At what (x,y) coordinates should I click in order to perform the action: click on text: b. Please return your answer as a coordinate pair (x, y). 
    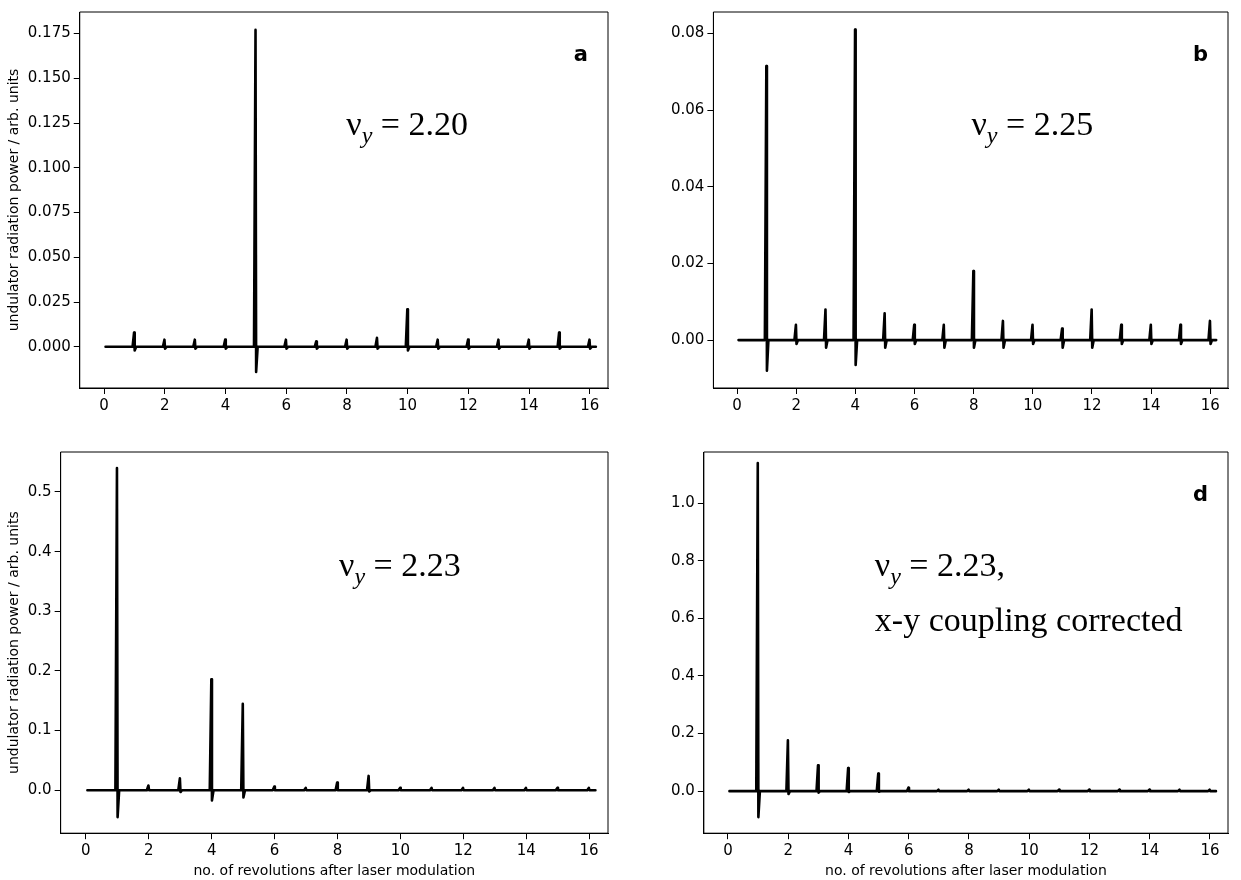
    Looking at the image, I should click on (1200, 54).